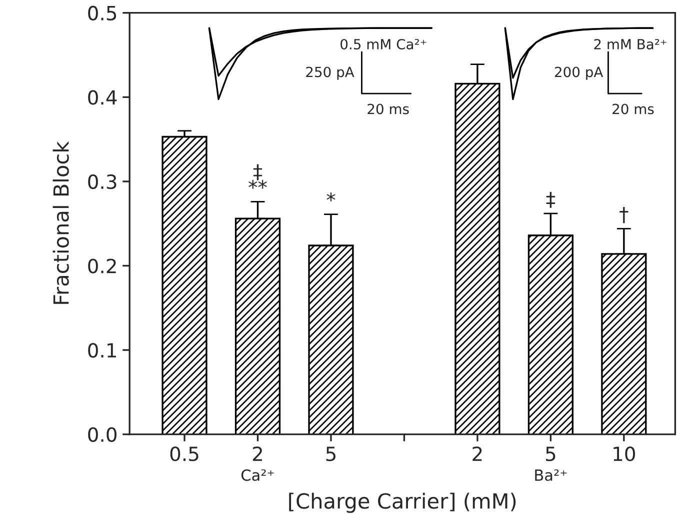 This screenshot has height=514, width=682. I want to click on x-axis-title: [Charge Carrier] (mM), so click(402, 502).